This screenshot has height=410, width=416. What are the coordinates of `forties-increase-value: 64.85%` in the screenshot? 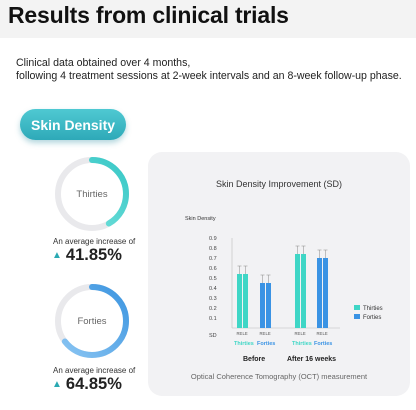 It's located at (93, 384).